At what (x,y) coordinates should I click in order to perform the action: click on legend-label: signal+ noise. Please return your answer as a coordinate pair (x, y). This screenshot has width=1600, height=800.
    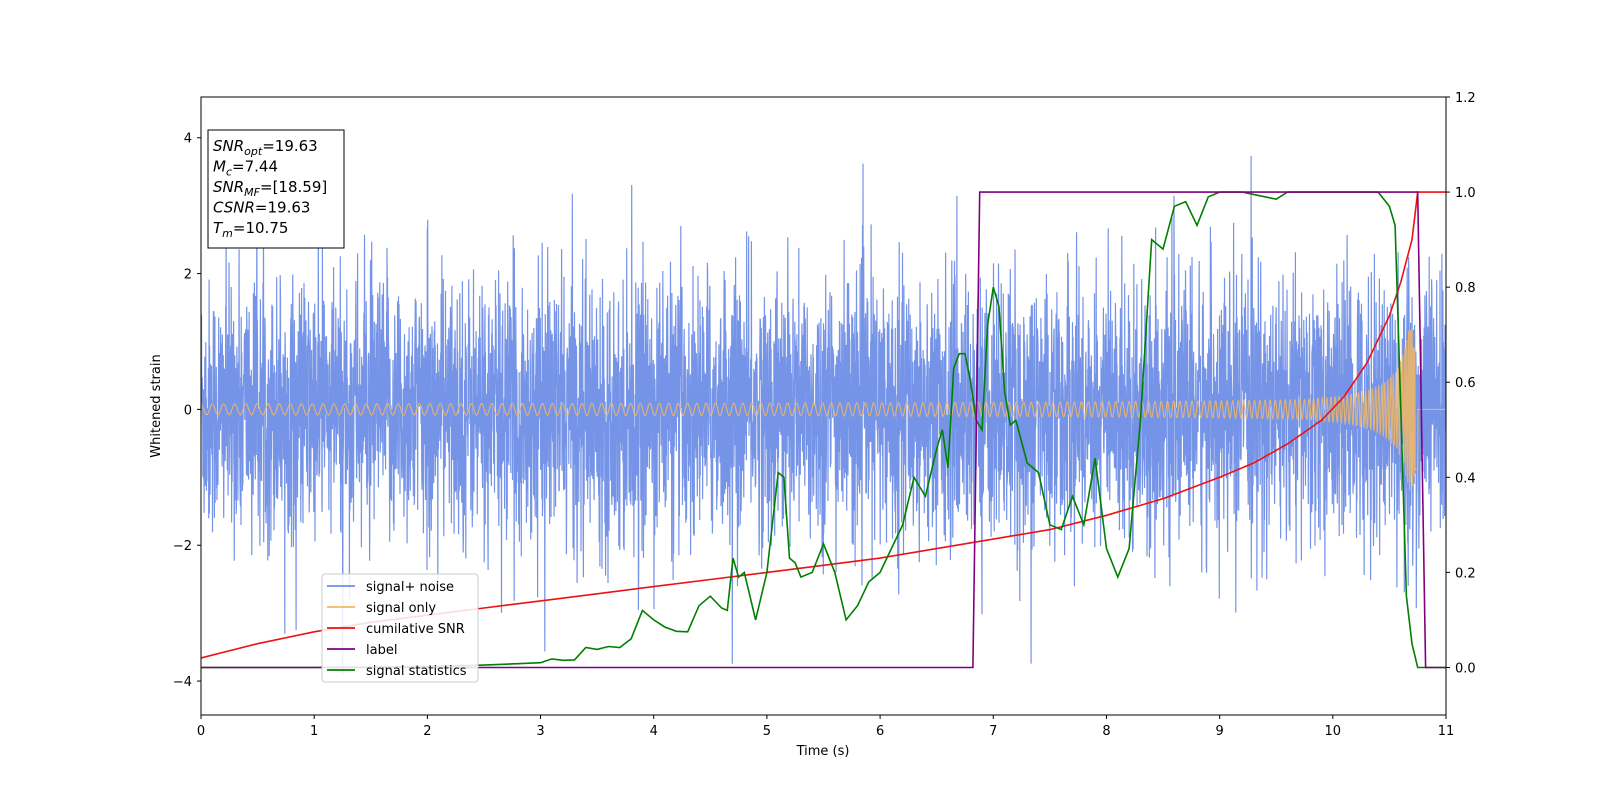
    Looking at the image, I should click on (410, 587).